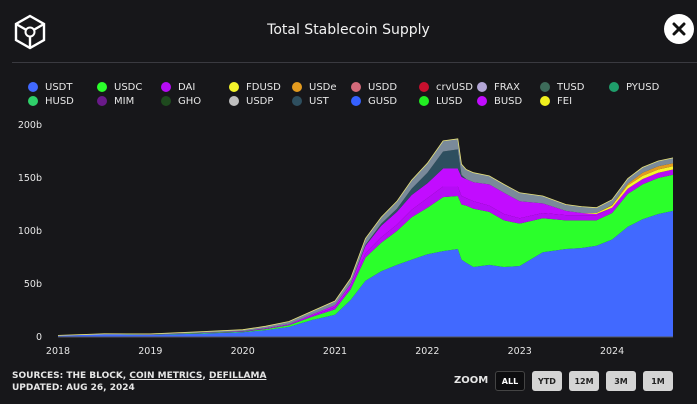  What do you see at coordinates (508, 101) in the screenshot?
I see `legend-label: BUSD` at bounding box center [508, 101].